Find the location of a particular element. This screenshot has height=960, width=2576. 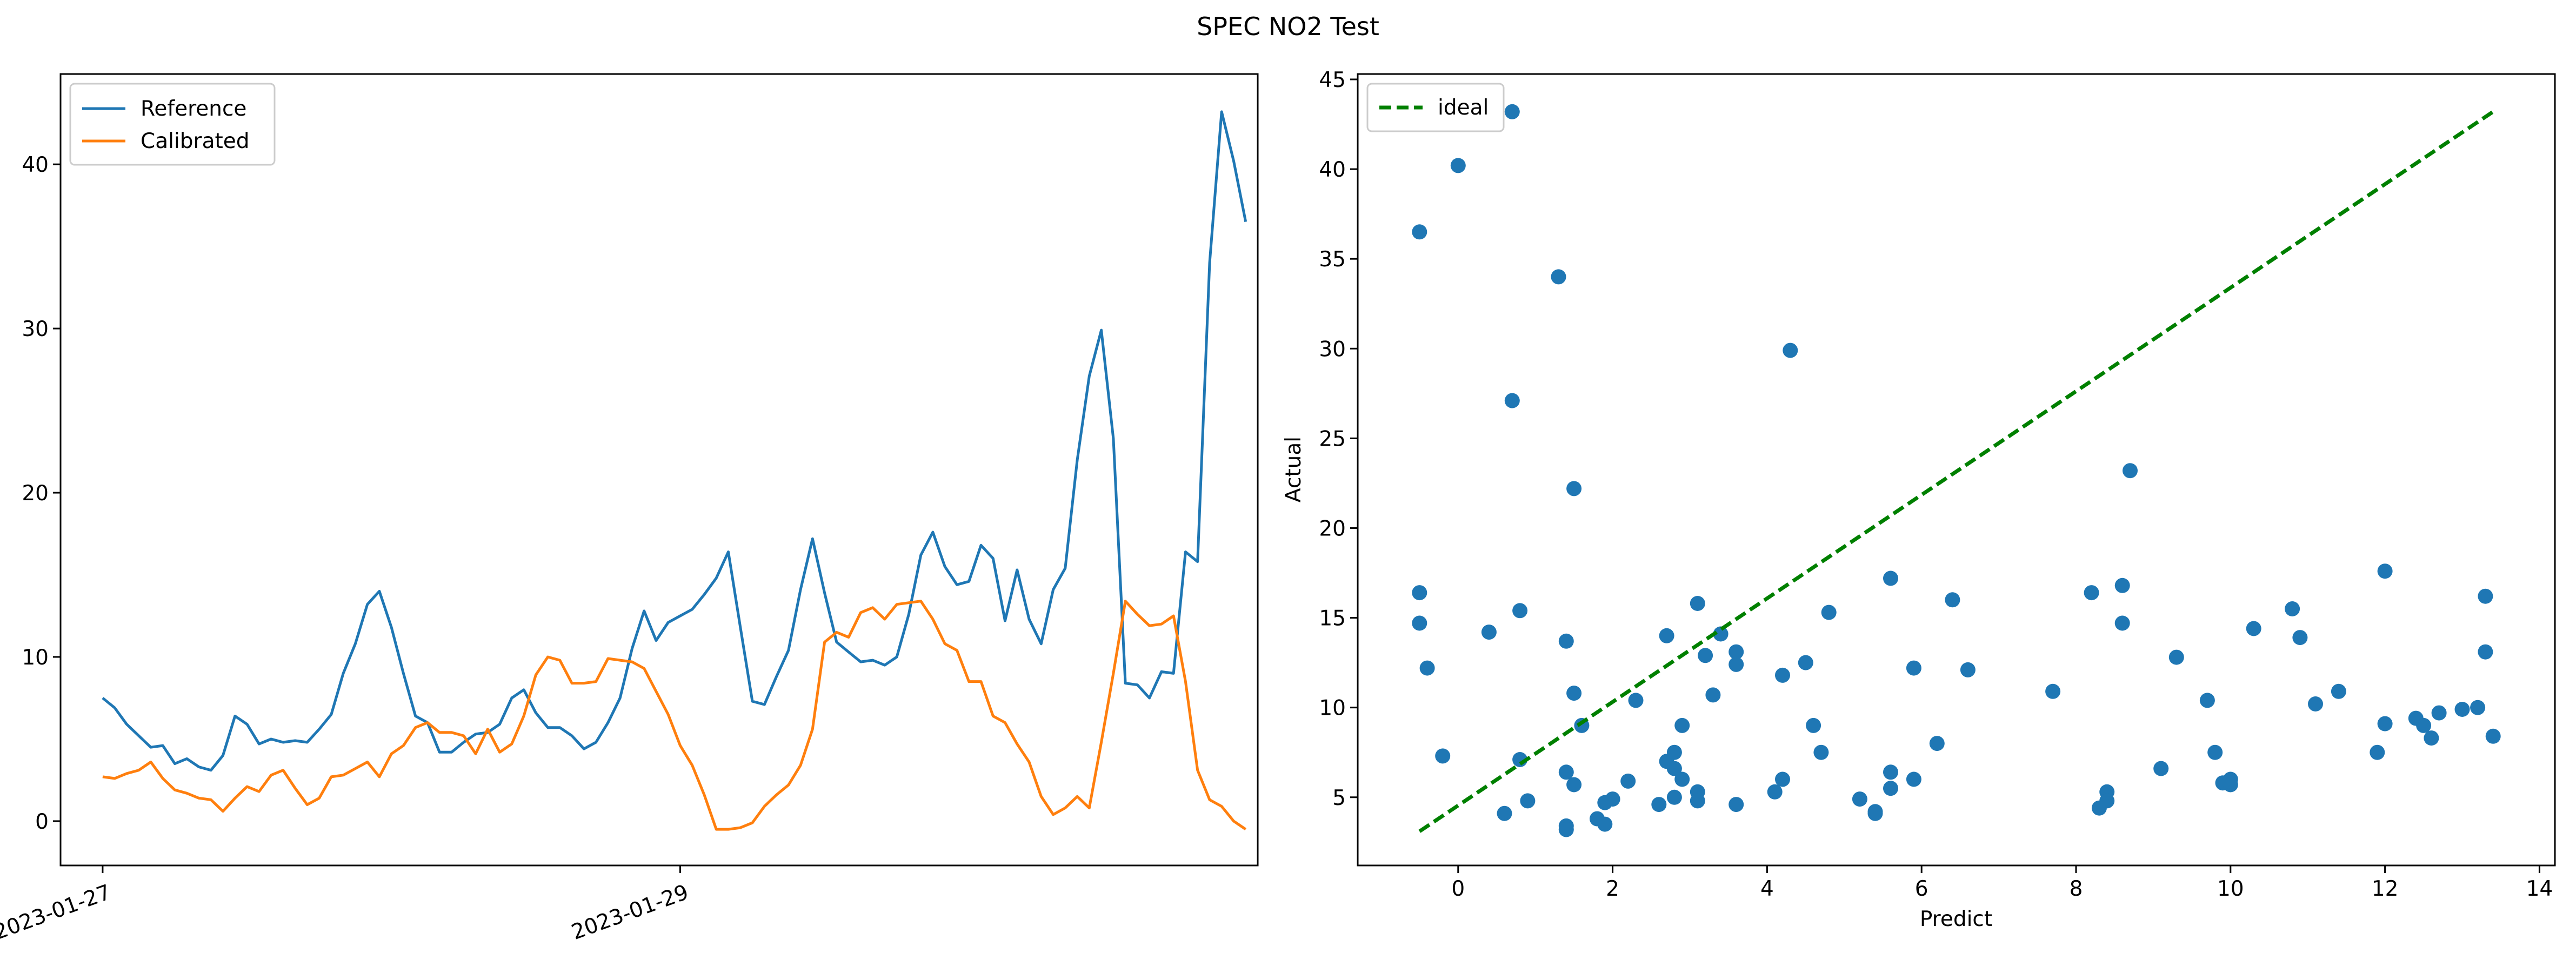

legend-label: Reference is located at coordinates (193, 109).